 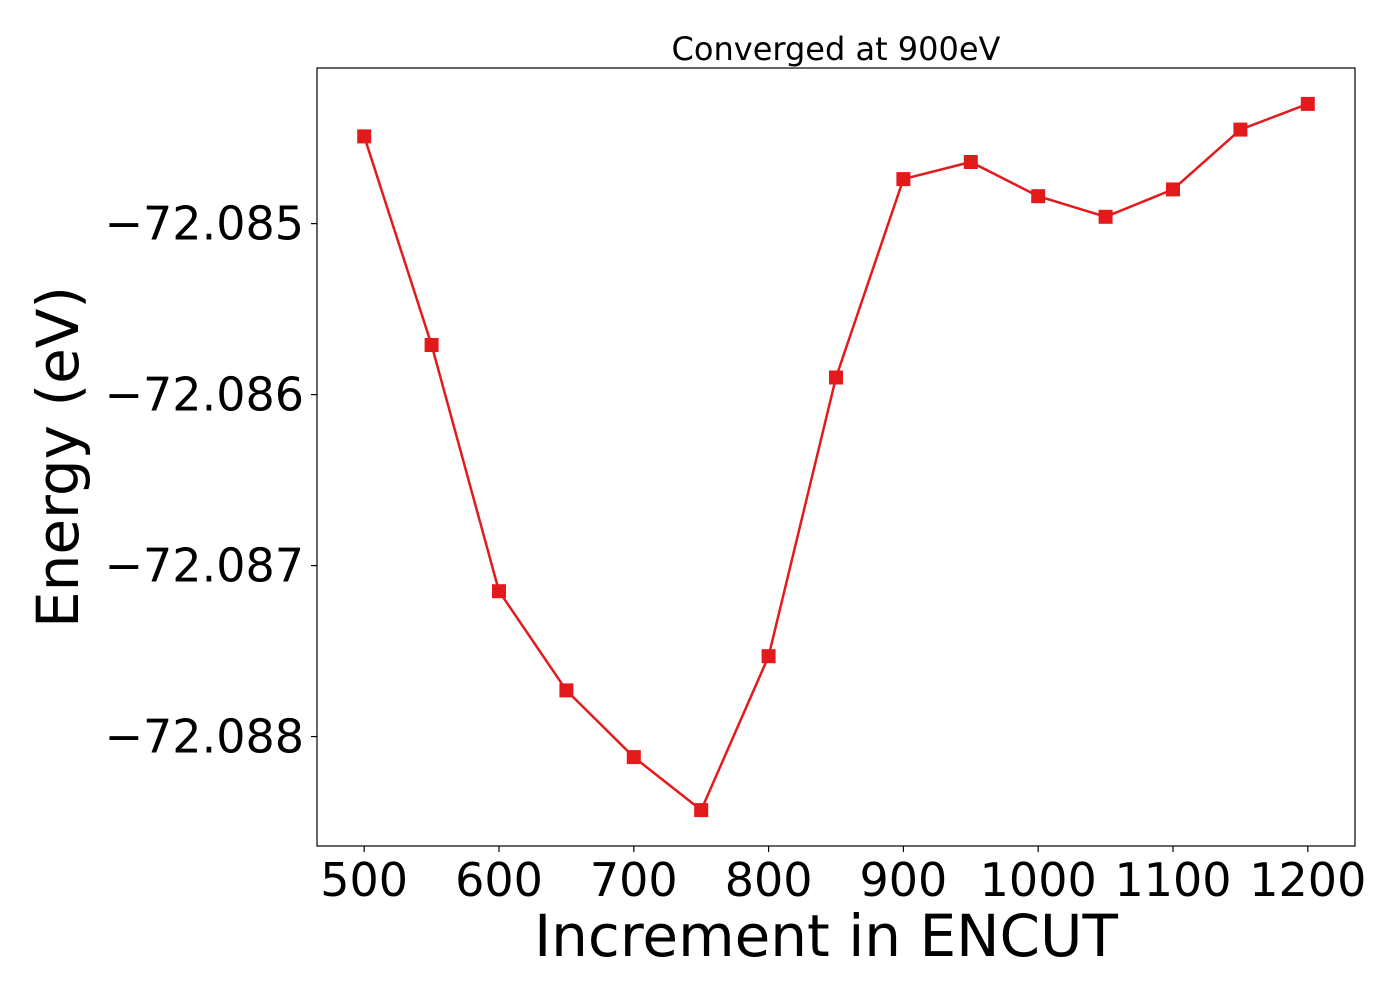 What do you see at coordinates (1172, 880) in the screenshot?
I see `x-tick-label: 1100` at bounding box center [1172, 880].